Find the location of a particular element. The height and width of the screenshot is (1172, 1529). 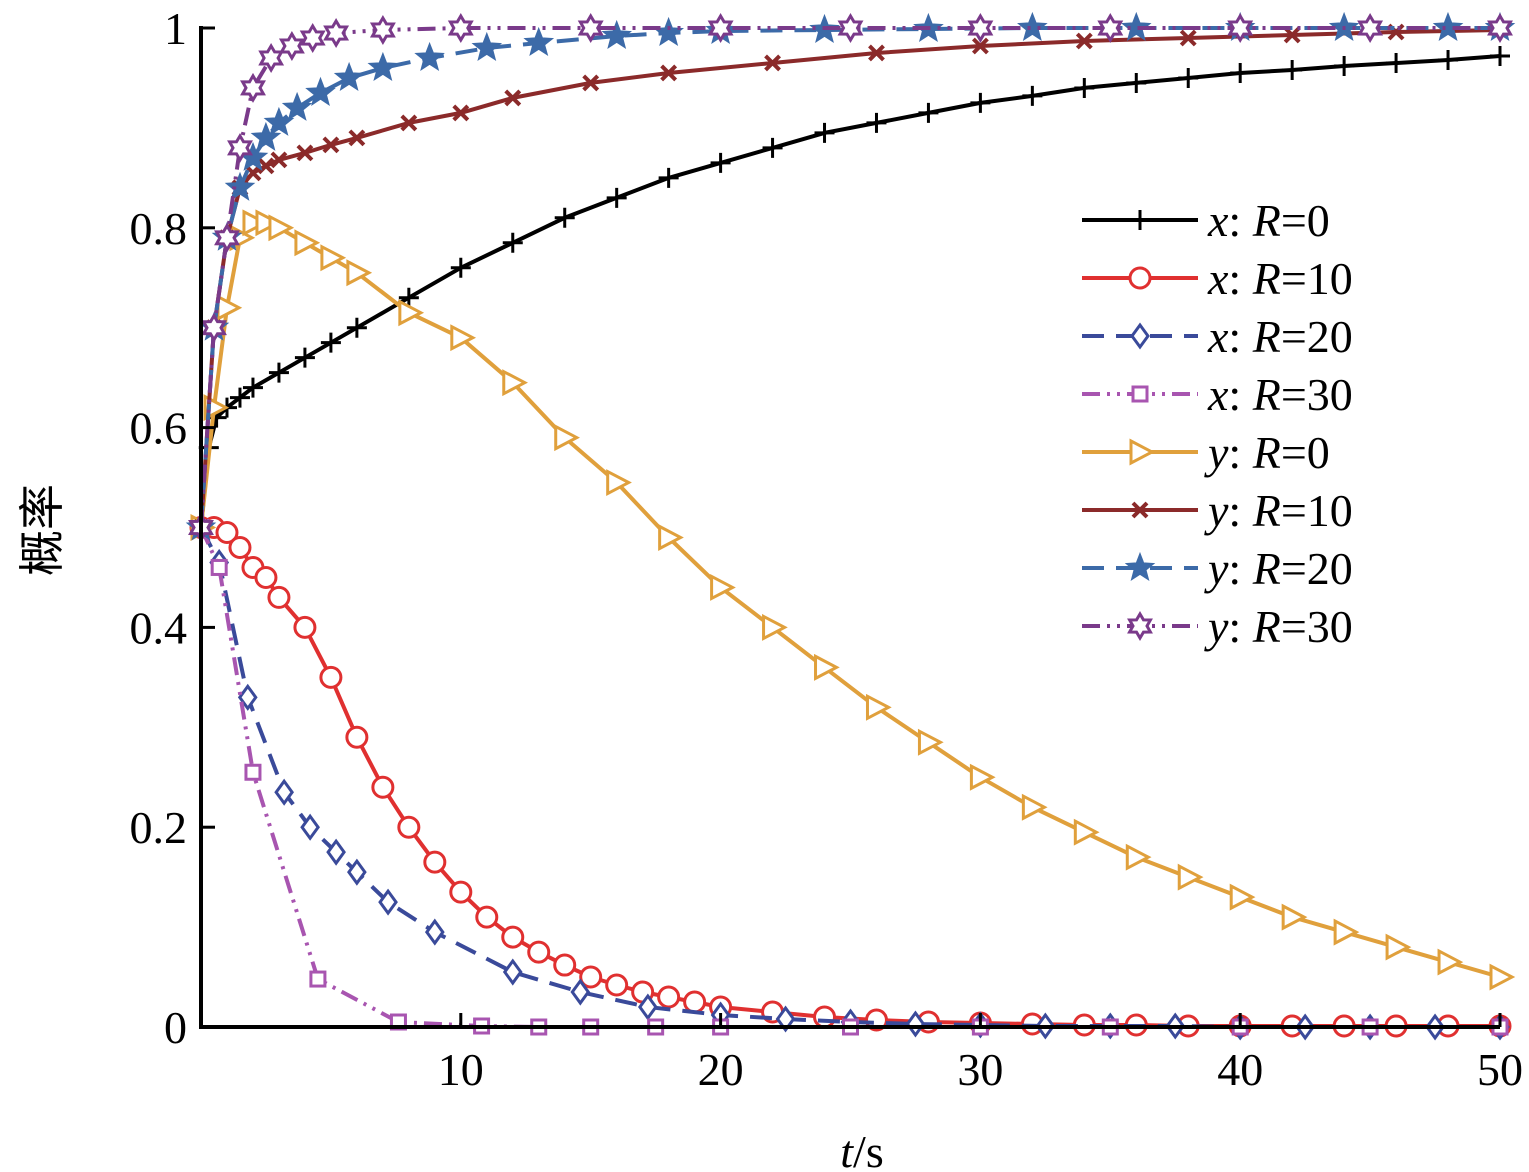

legend-entry: y: R=30 is located at coordinates (1217, 626).